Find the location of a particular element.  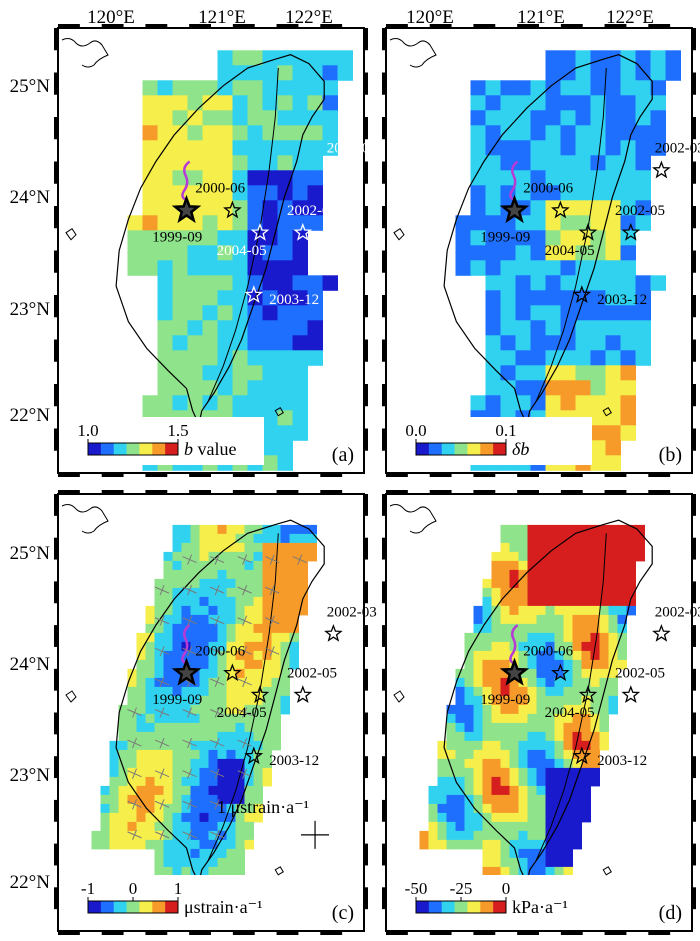

color-field is located at coordinates (240, 260).